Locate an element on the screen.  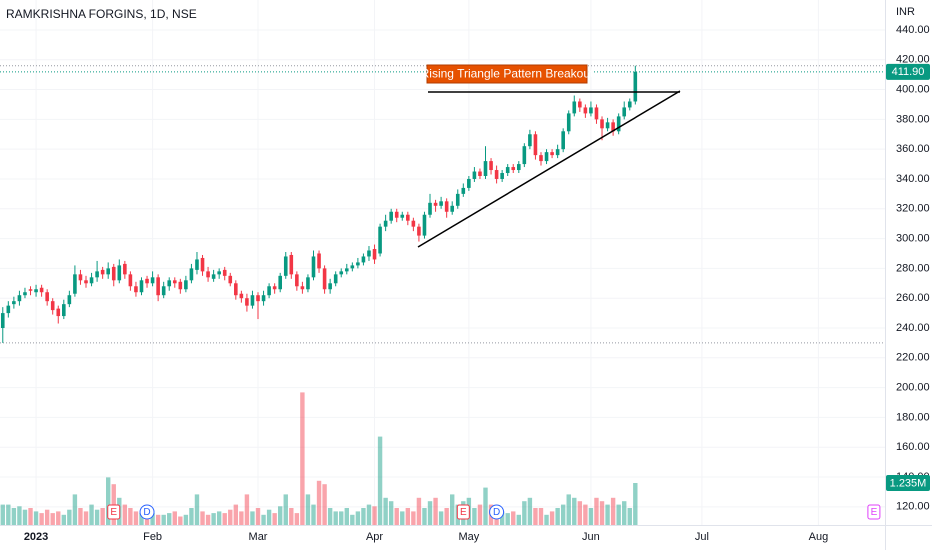
y-tick-label: 300.00 is located at coordinates (913, 238).